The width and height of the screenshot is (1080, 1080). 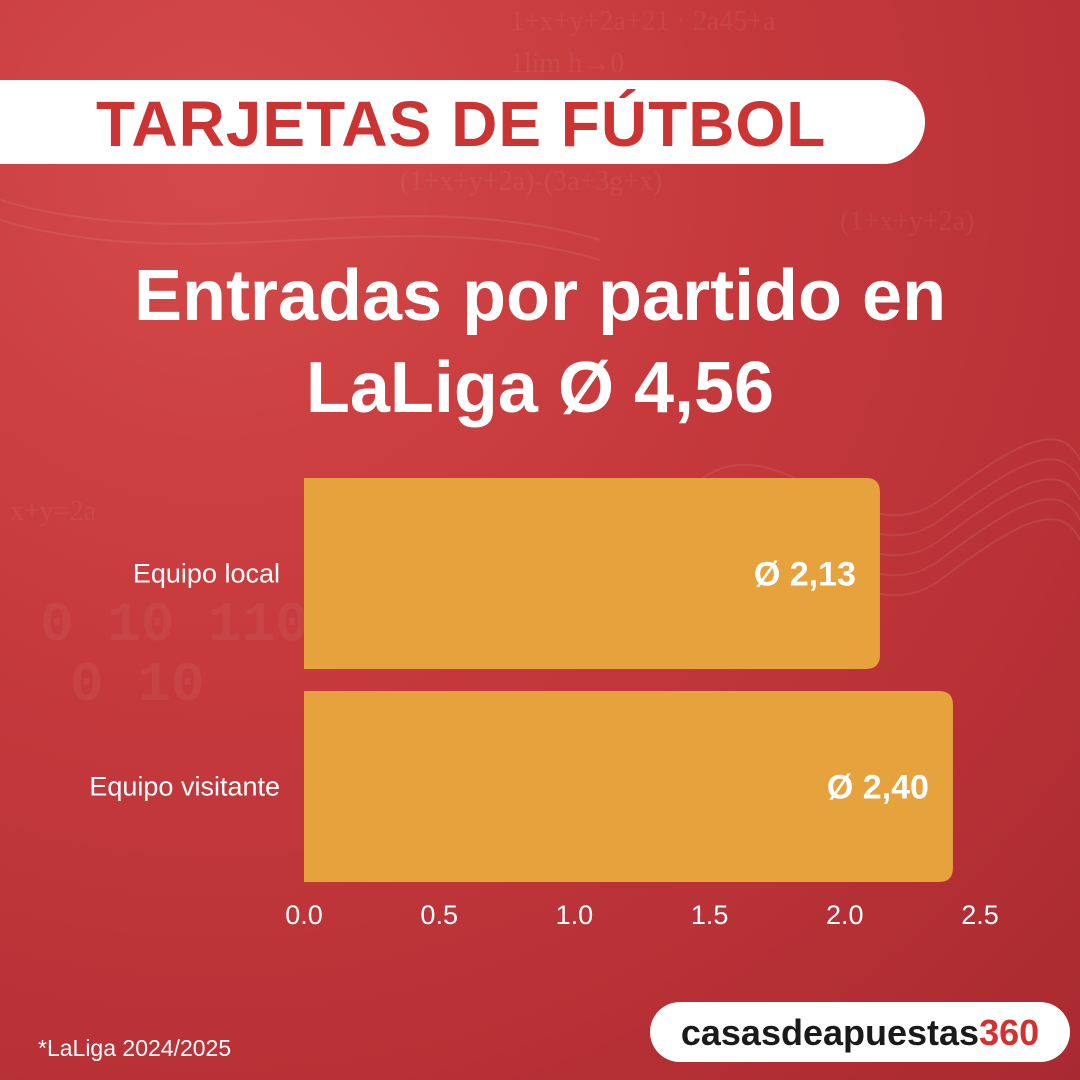 I want to click on x-tick-label: 2.5, so click(x=980, y=915).